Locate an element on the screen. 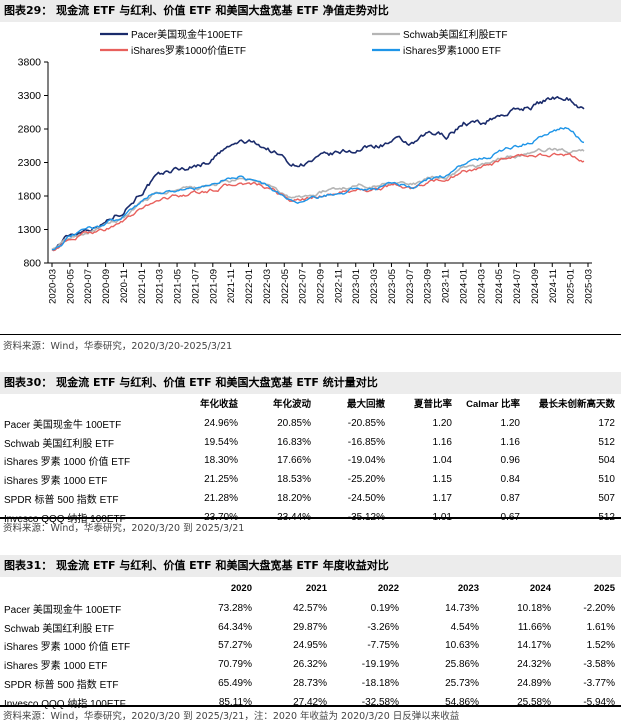 This screenshot has height=727, width=621. value-cell: 64.34% is located at coordinates (235, 627).